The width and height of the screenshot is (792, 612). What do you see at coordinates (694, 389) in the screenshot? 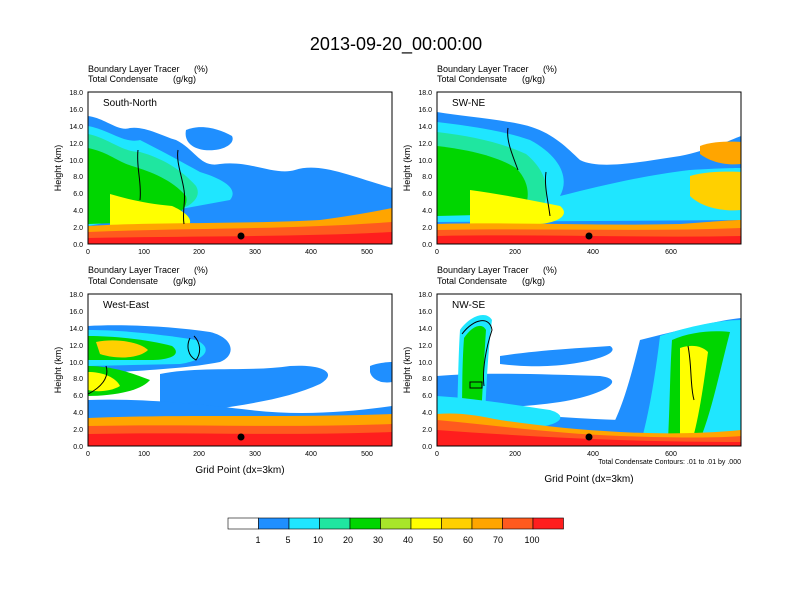
I see `field-yellow-right` at bounding box center [694, 389].